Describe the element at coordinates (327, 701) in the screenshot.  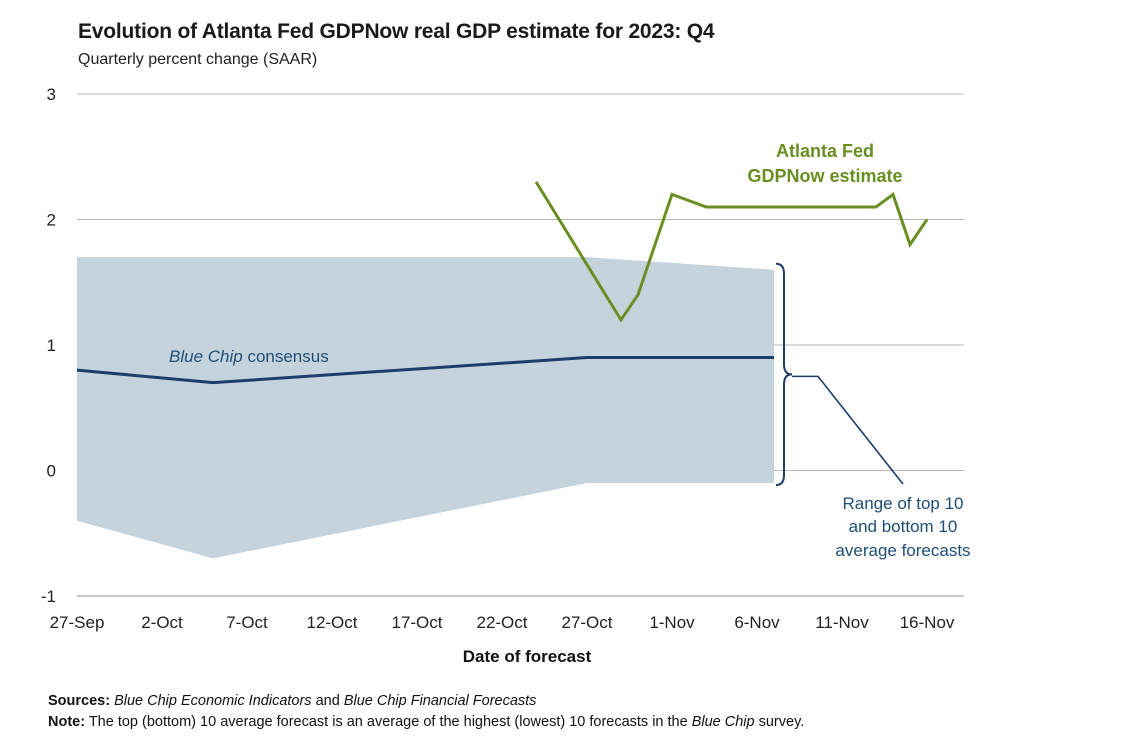
I see `sources-and: and` at that location.